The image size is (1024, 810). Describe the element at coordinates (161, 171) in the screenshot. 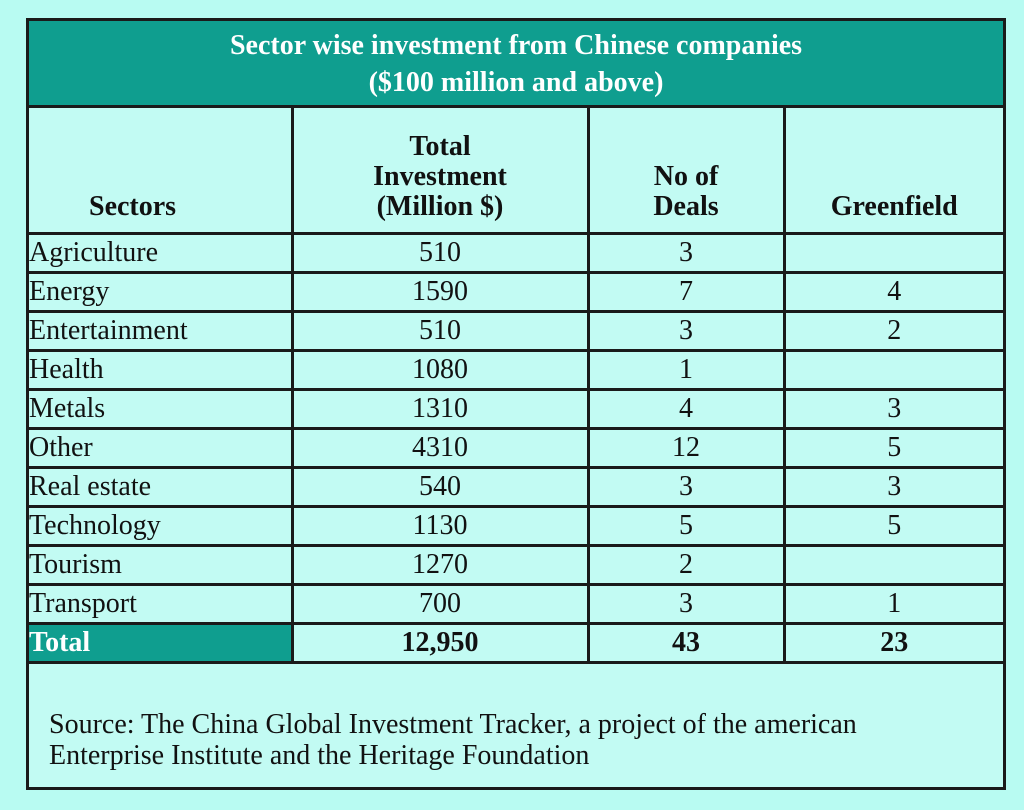

I see `column-header-sectors: Sectors` at that location.